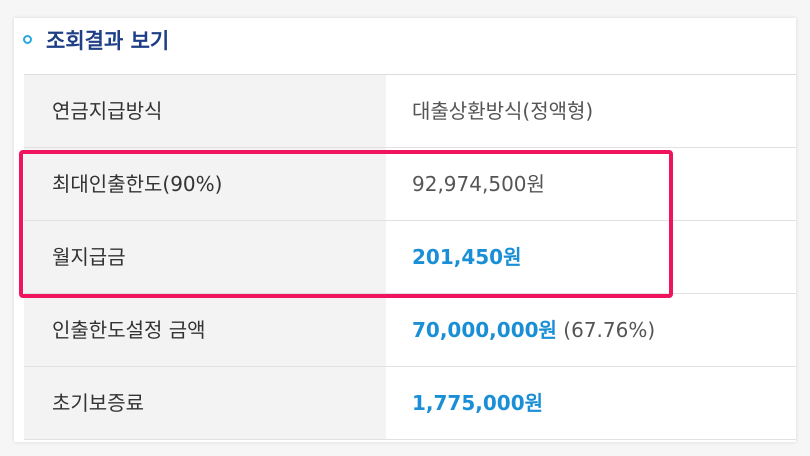 Image resolution: width=810 pixels, height=456 pixels. What do you see at coordinates (478, 184) in the screenshot?
I see `row-value: 92,974,500원` at bounding box center [478, 184].